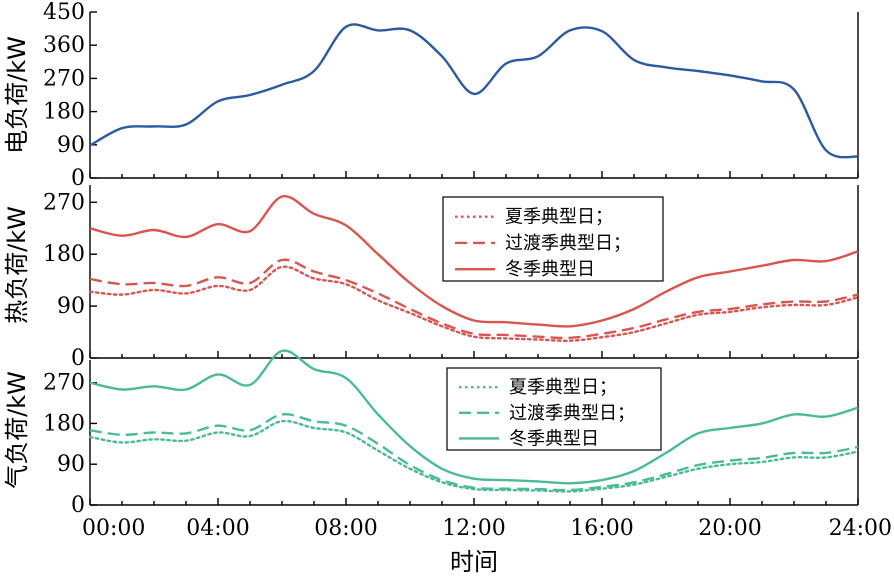  Describe the element at coordinates (64, 423) in the screenshot. I see `gas-ytick-label: 180` at that location.